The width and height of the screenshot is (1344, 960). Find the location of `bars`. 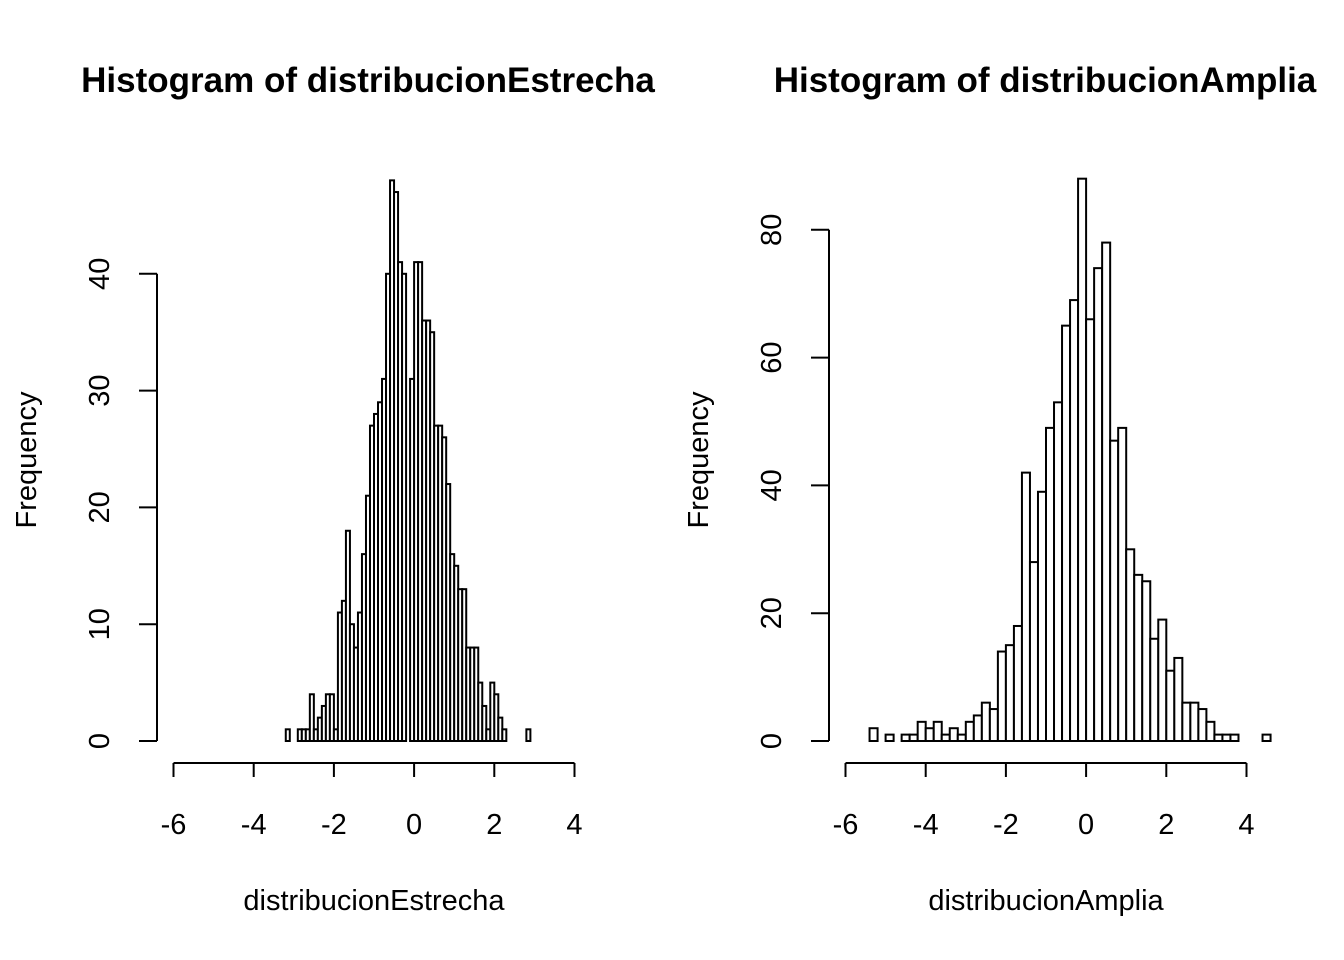

bars is located at coordinates (408, 461).